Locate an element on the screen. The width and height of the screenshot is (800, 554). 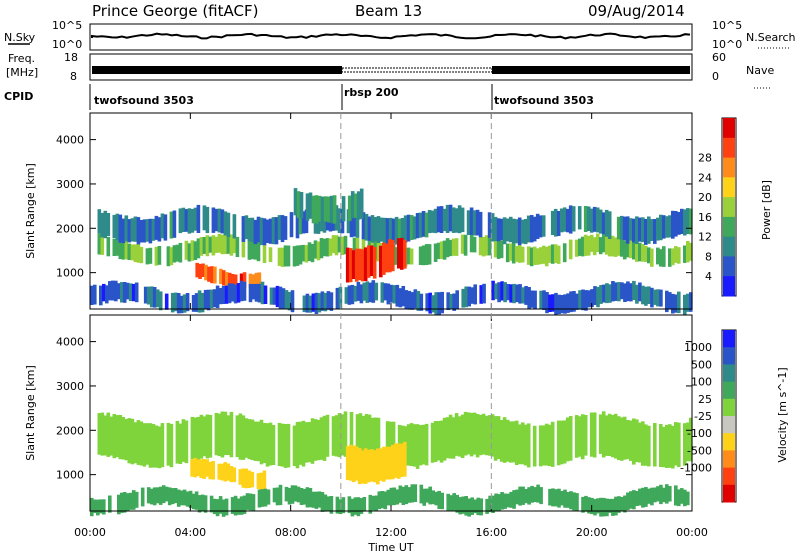
power-colorbar is located at coordinates (729, 207).